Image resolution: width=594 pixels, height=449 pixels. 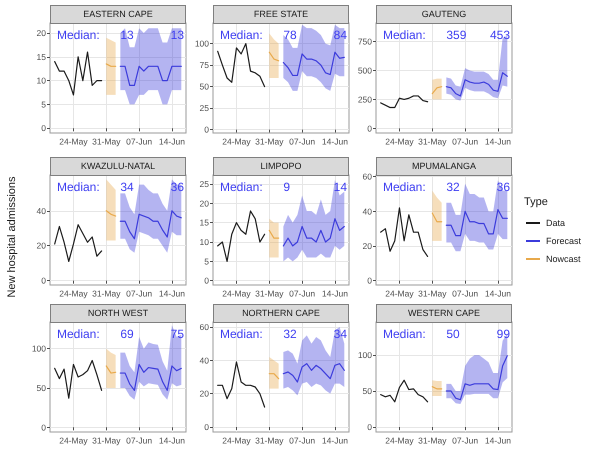 I want to click on chart-title: FREE STATE, so click(x=281, y=14).